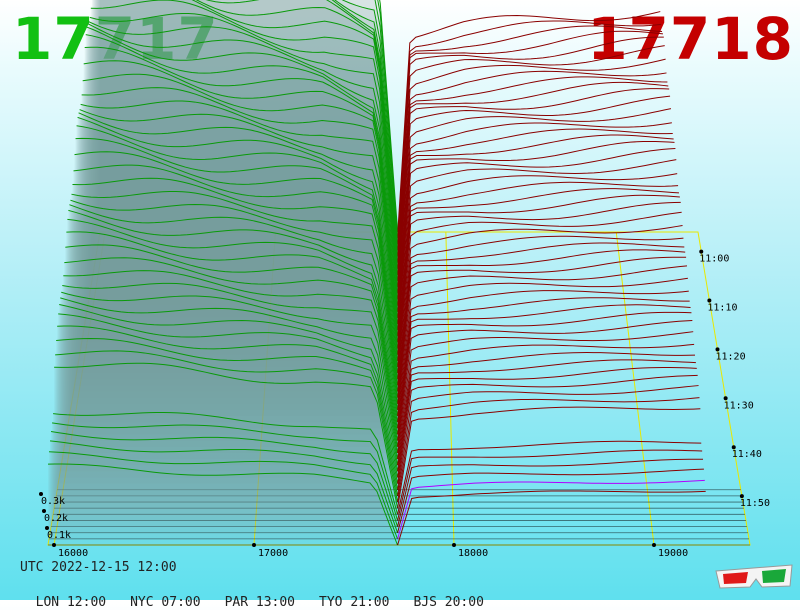 This screenshot has height=610, width=800. Describe the element at coordinates (755, 503) in the screenshot. I see `time-tick-label: 11:50` at that location.